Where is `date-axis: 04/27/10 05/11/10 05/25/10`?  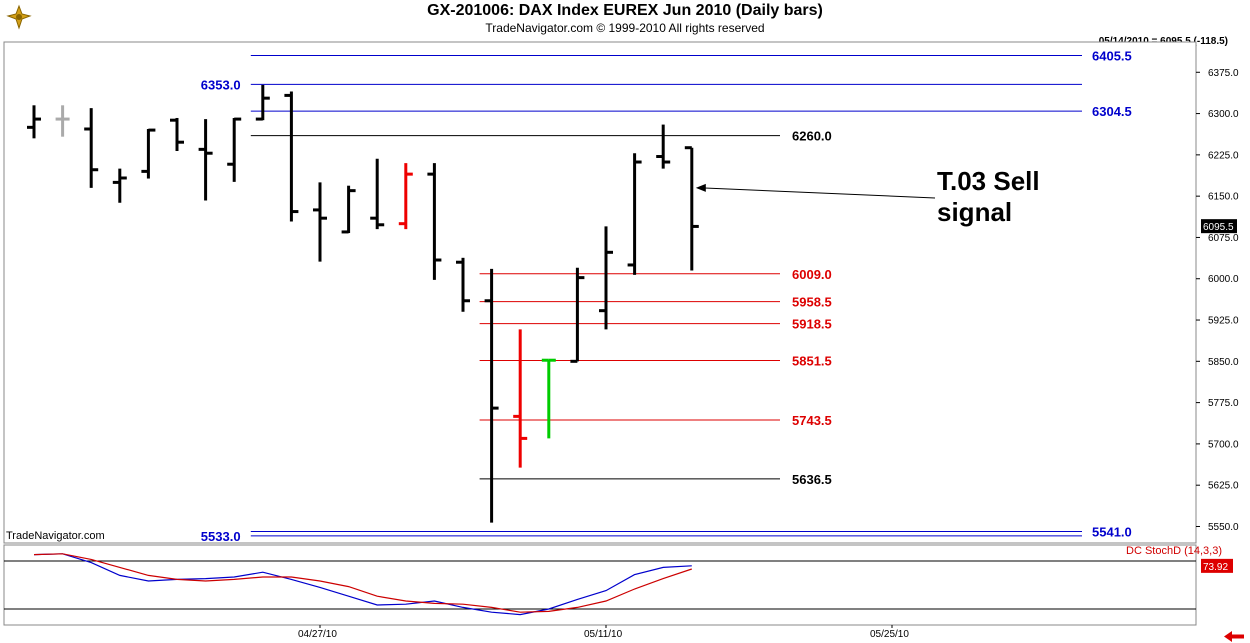 date-axis: 04/27/10 05/11/10 05/25/10 is located at coordinates (603, 632).